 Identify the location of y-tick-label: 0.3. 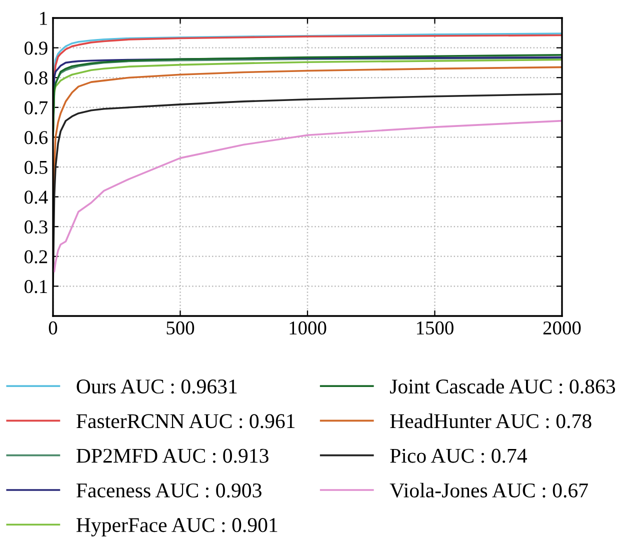
(36, 227).